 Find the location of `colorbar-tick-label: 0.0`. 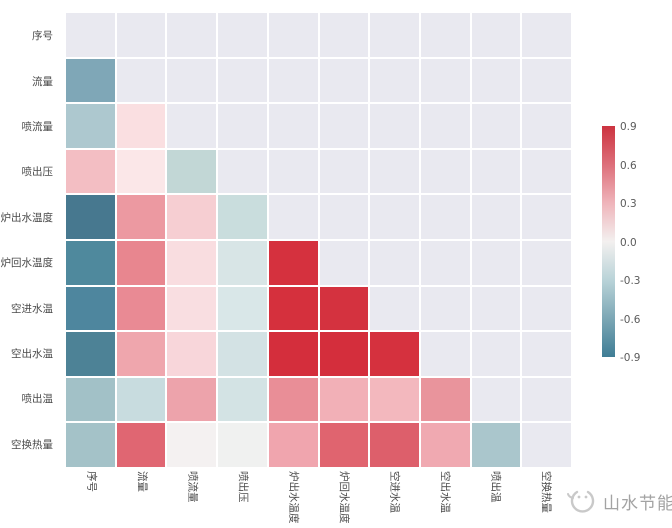

colorbar-tick-label: 0.0 is located at coordinates (628, 242).